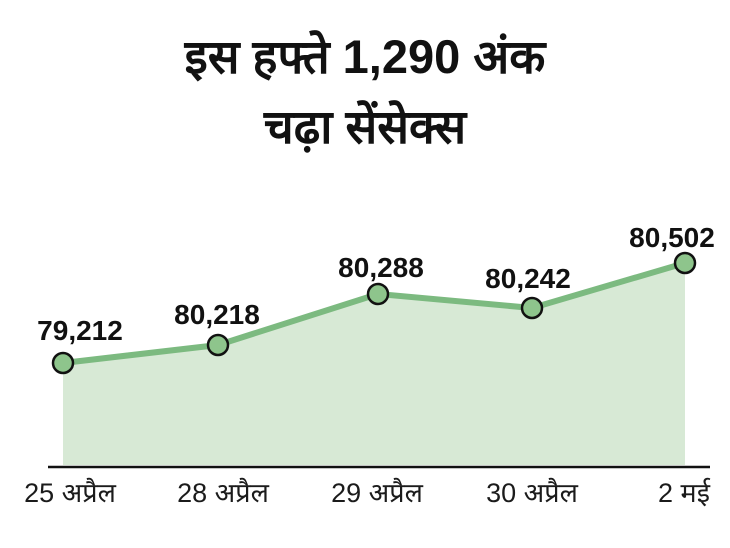 This screenshot has width=730, height=548. I want to click on x-axis-label: 2 मई, so click(684, 492).